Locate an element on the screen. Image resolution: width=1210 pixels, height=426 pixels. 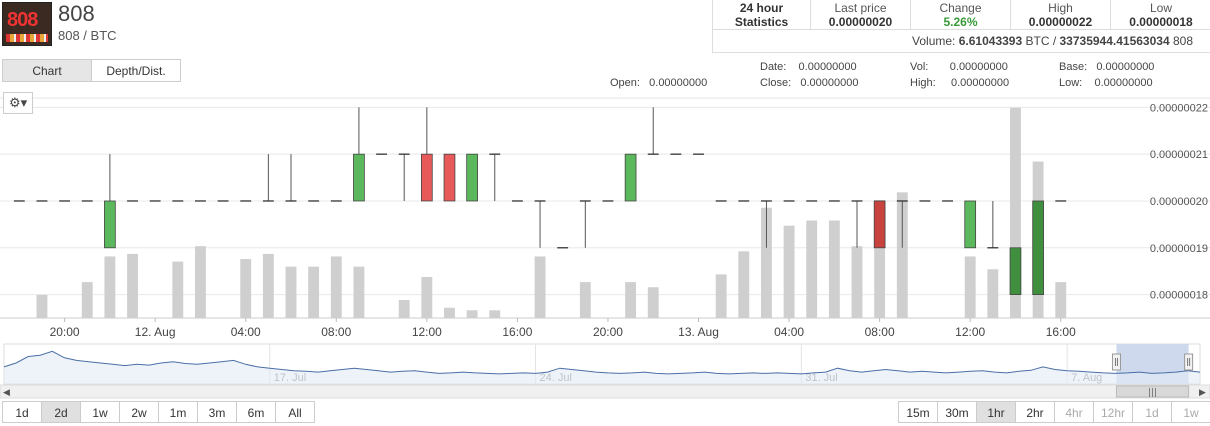
volume-token: 33735944.41563034 is located at coordinates (1114, 41).